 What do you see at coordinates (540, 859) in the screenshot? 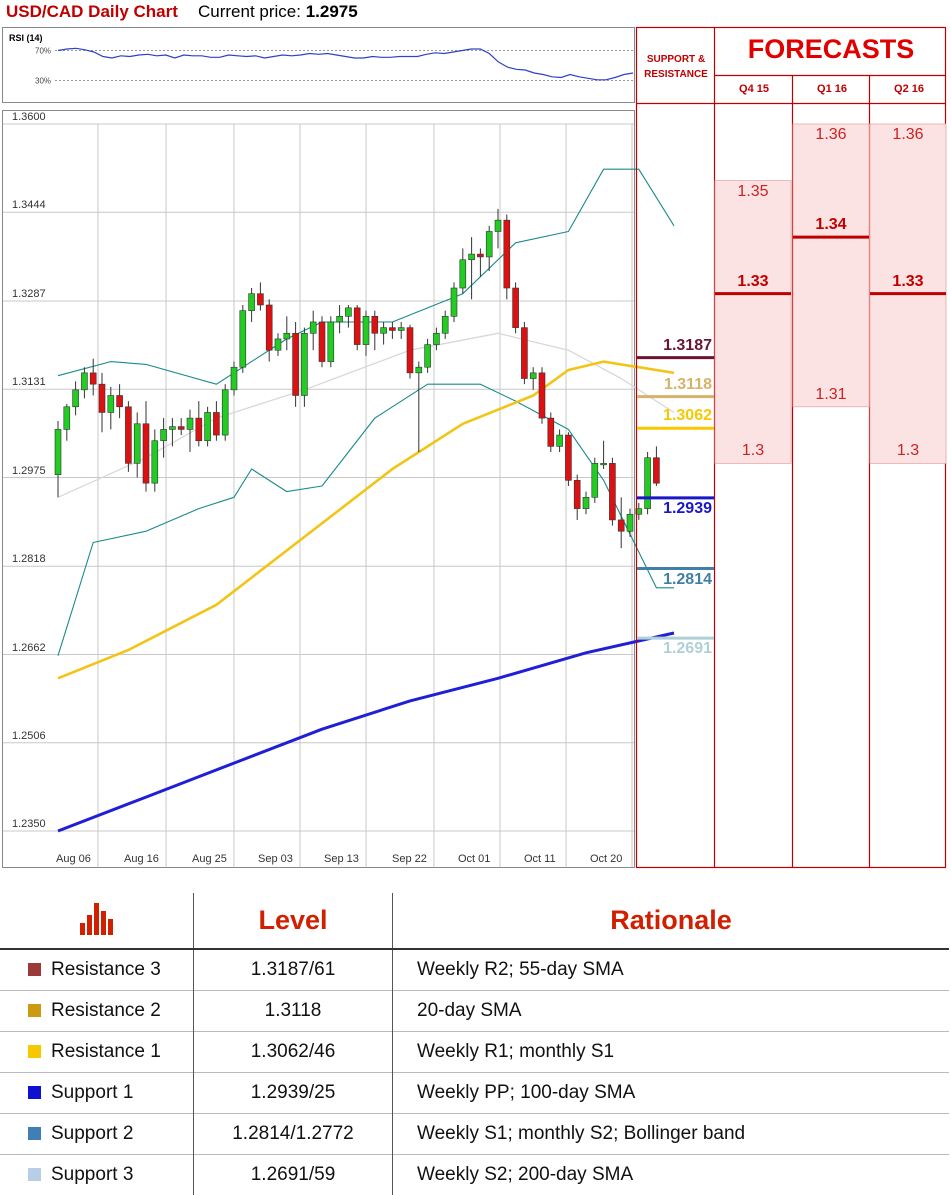
I see `date-tick-label: Oct 11` at bounding box center [540, 859].